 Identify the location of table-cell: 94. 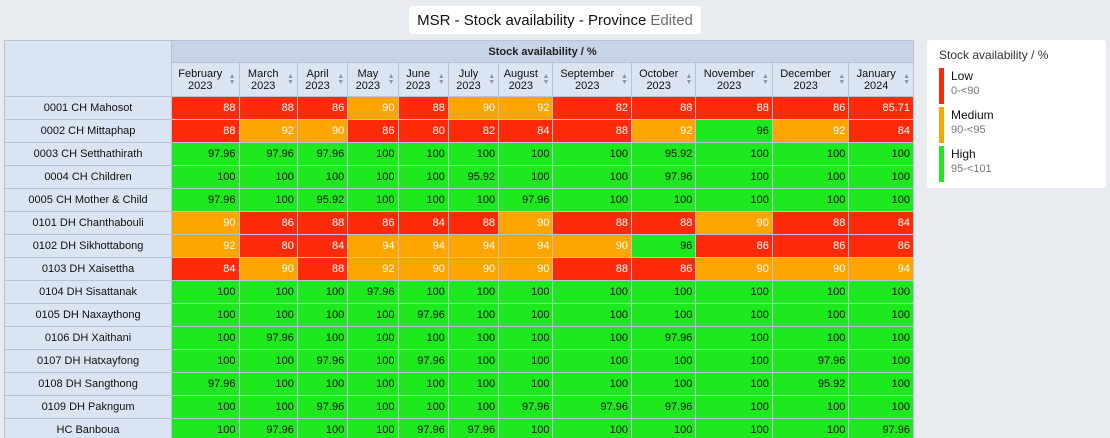
(473, 246).